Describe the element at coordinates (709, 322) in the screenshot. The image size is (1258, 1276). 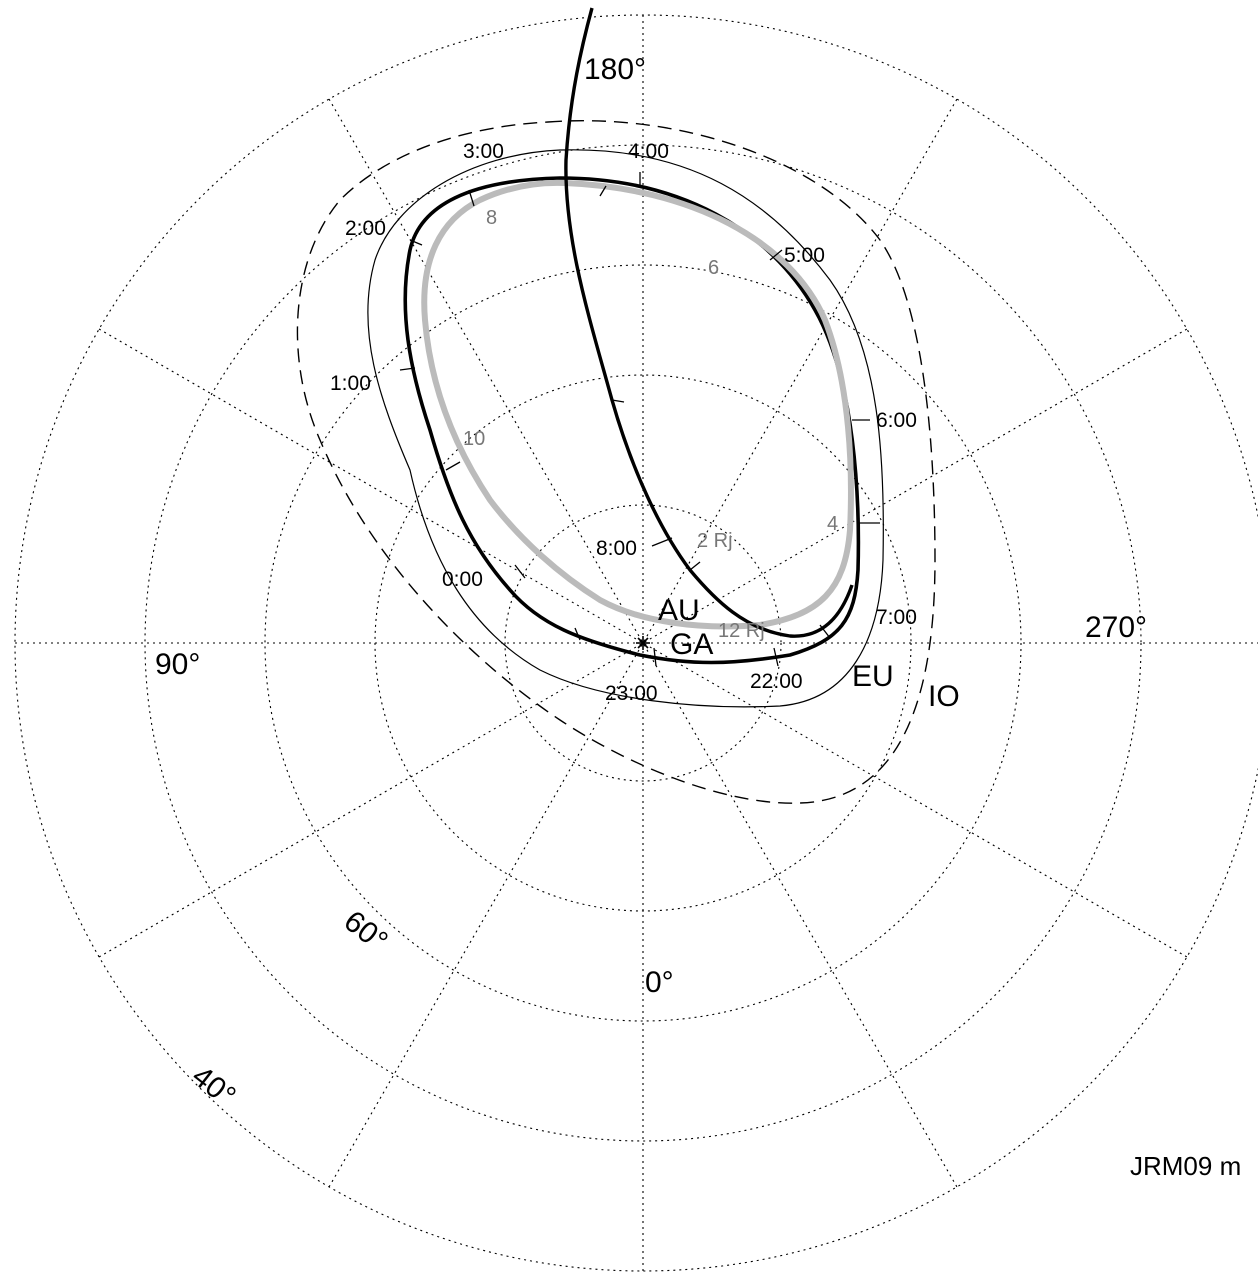
I see `juno-trajectory` at that location.